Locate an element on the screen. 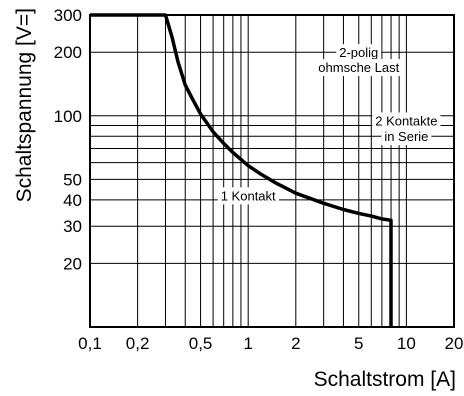 Image resolution: width=464 pixels, height=396 pixels. y-tick-label: 300 is located at coordinates (68, 15).